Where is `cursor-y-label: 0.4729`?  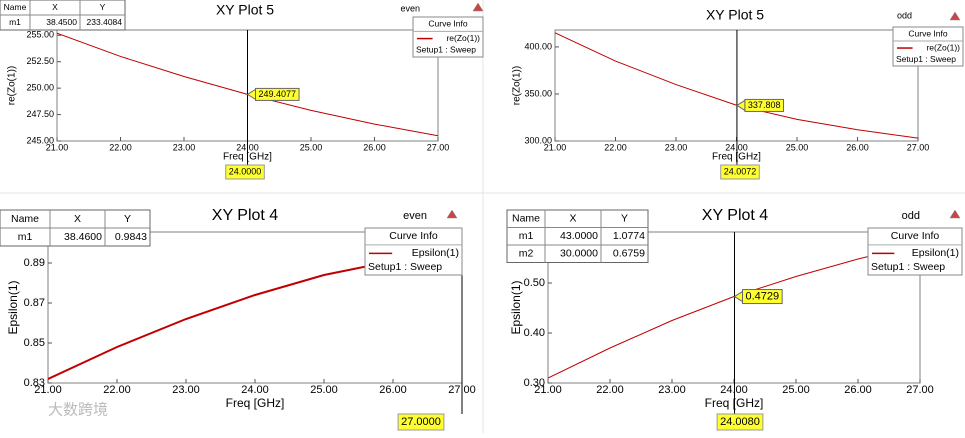
cursor-y-label: 0.4729 is located at coordinates (762, 296).